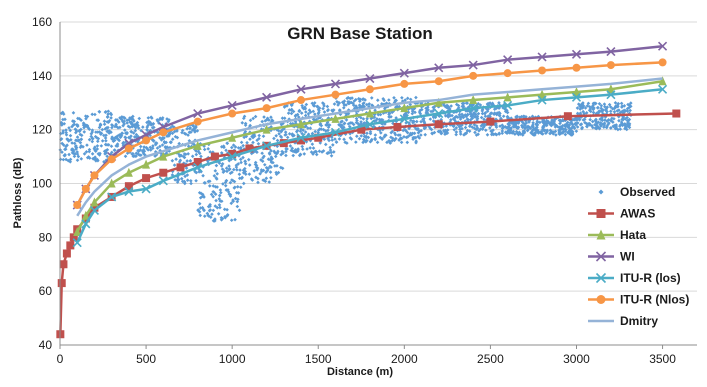  What do you see at coordinates (42, 130) in the screenshot?
I see `y-tick-label: 120` at bounding box center [42, 130].